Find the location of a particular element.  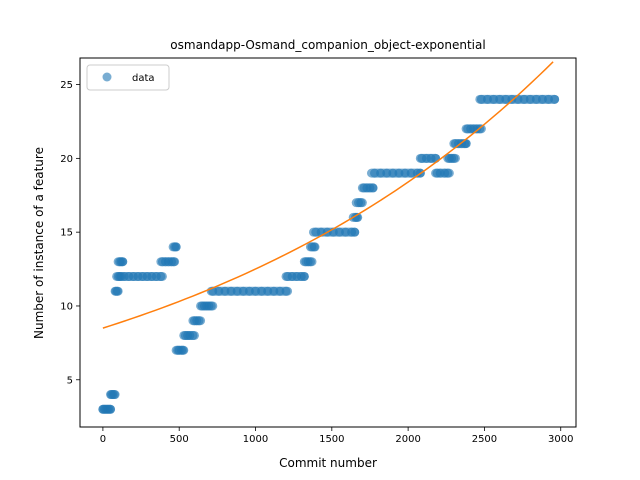

y-tick-label-20: 20 is located at coordinates (66, 159).